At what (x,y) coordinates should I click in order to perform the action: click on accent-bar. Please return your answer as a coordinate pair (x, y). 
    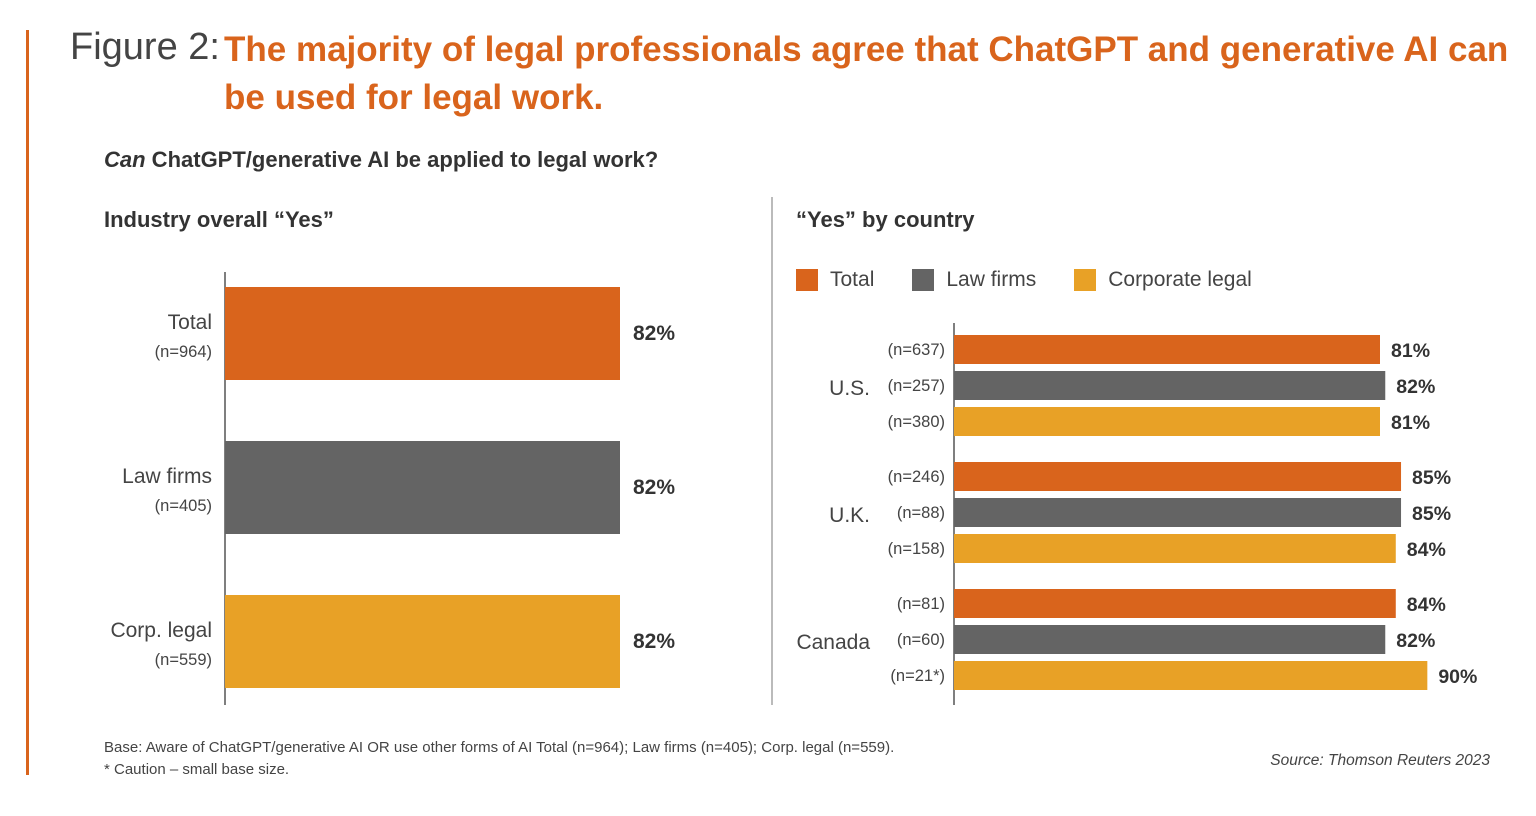
    Looking at the image, I should click on (27, 402).